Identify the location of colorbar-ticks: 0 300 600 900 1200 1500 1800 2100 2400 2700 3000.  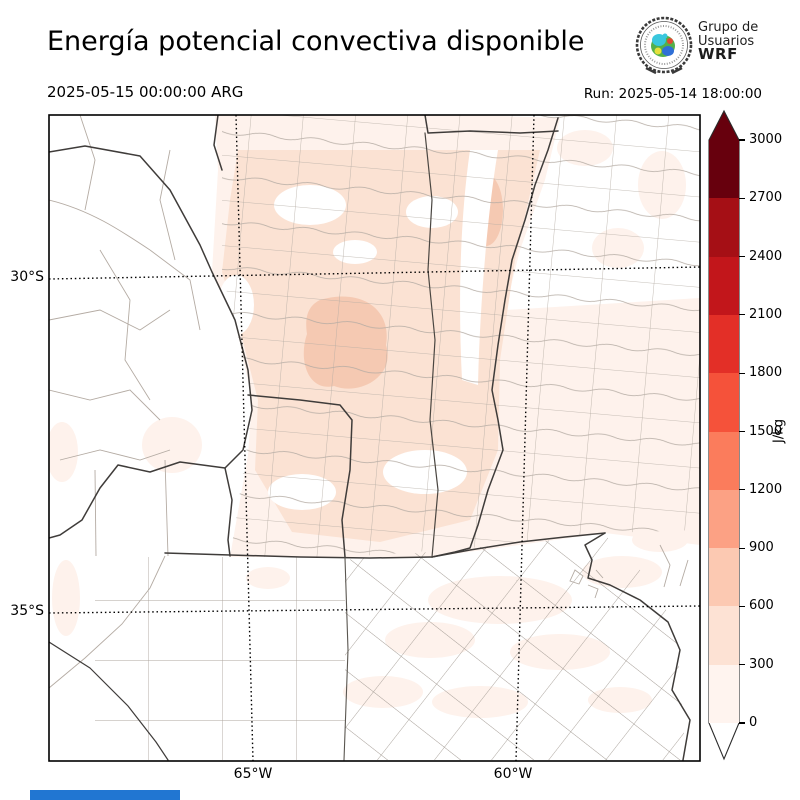
(769, 431).